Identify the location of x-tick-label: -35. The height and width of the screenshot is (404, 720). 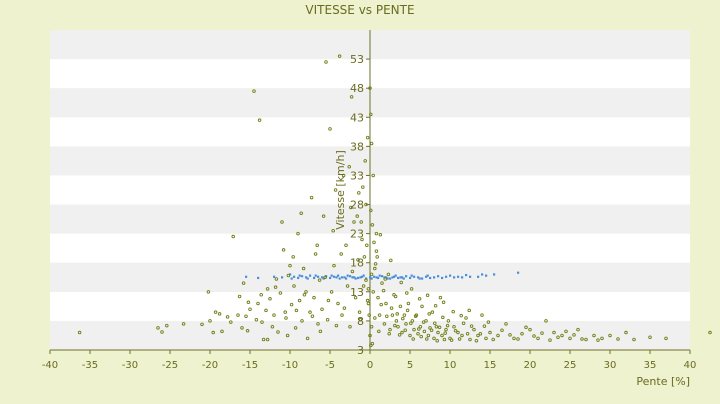
(90, 365).